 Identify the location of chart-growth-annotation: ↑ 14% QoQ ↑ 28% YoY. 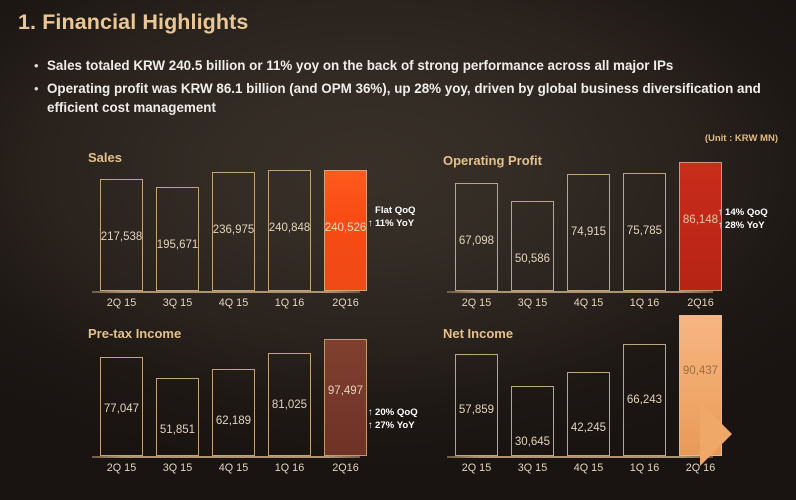
(743, 219).